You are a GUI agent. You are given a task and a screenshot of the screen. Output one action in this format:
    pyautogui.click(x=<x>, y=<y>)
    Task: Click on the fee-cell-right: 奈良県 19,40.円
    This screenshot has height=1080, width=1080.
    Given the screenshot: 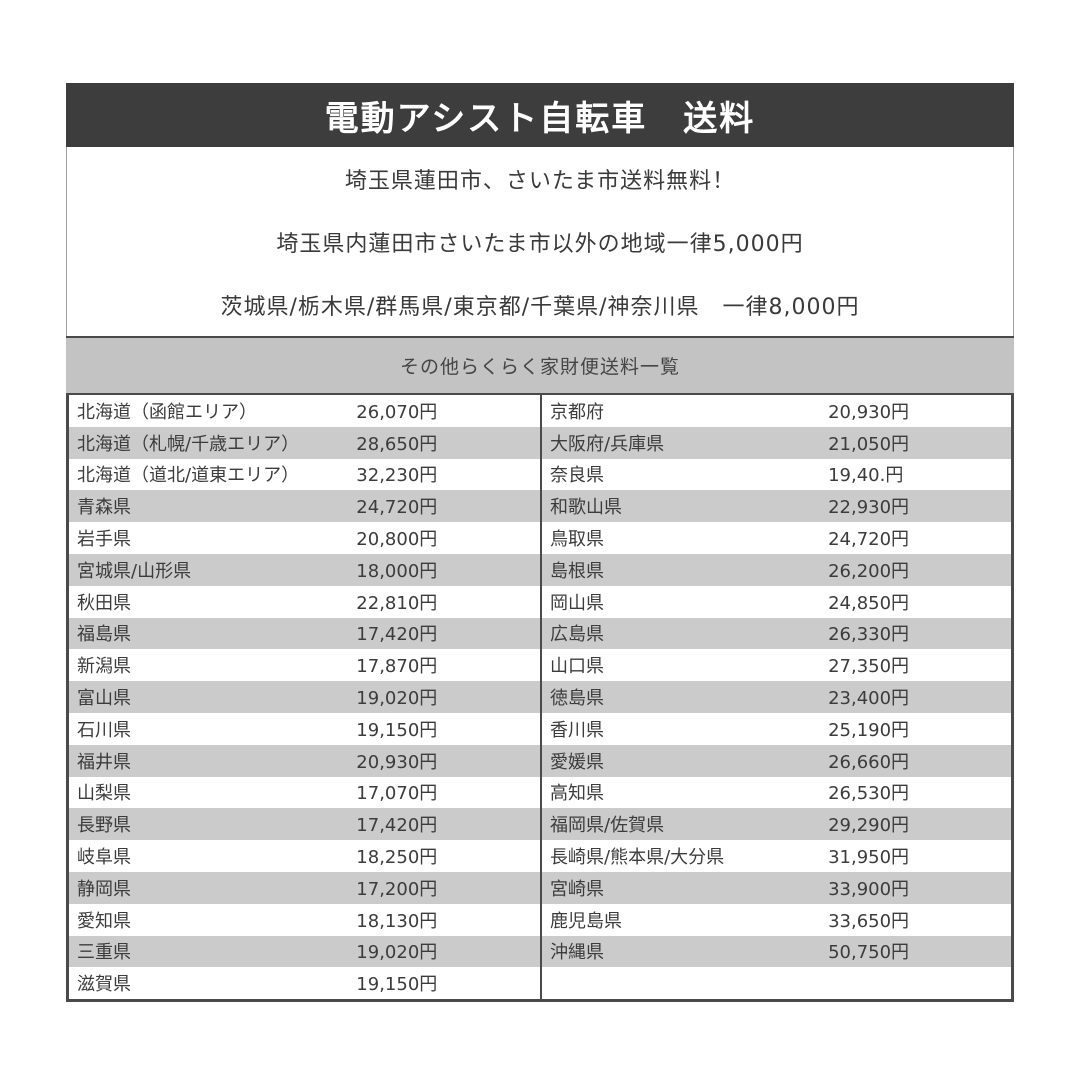 What is the action you would take?
    pyautogui.click(x=775, y=474)
    